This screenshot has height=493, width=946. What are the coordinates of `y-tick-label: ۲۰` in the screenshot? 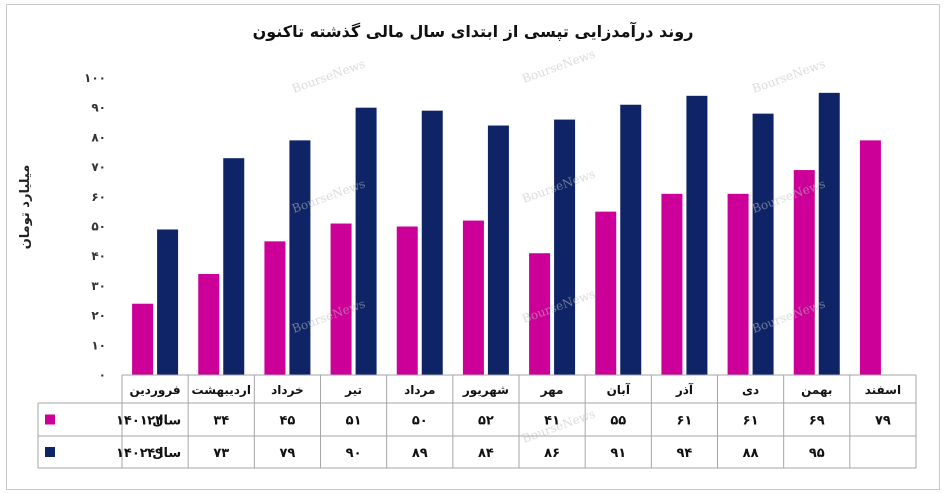 It's located at (98, 316).